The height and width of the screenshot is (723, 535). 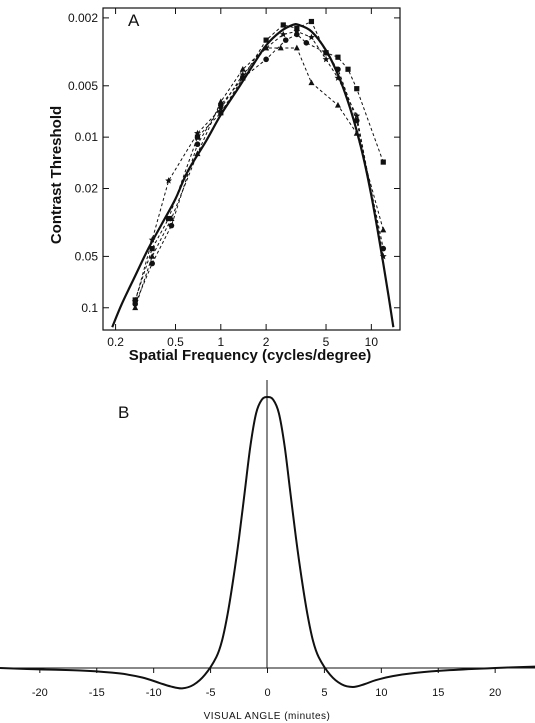 What do you see at coordinates (87, 256) in the screenshot?
I see `panel-a-y-tick-label: 0.05` at bounding box center [87, 256].